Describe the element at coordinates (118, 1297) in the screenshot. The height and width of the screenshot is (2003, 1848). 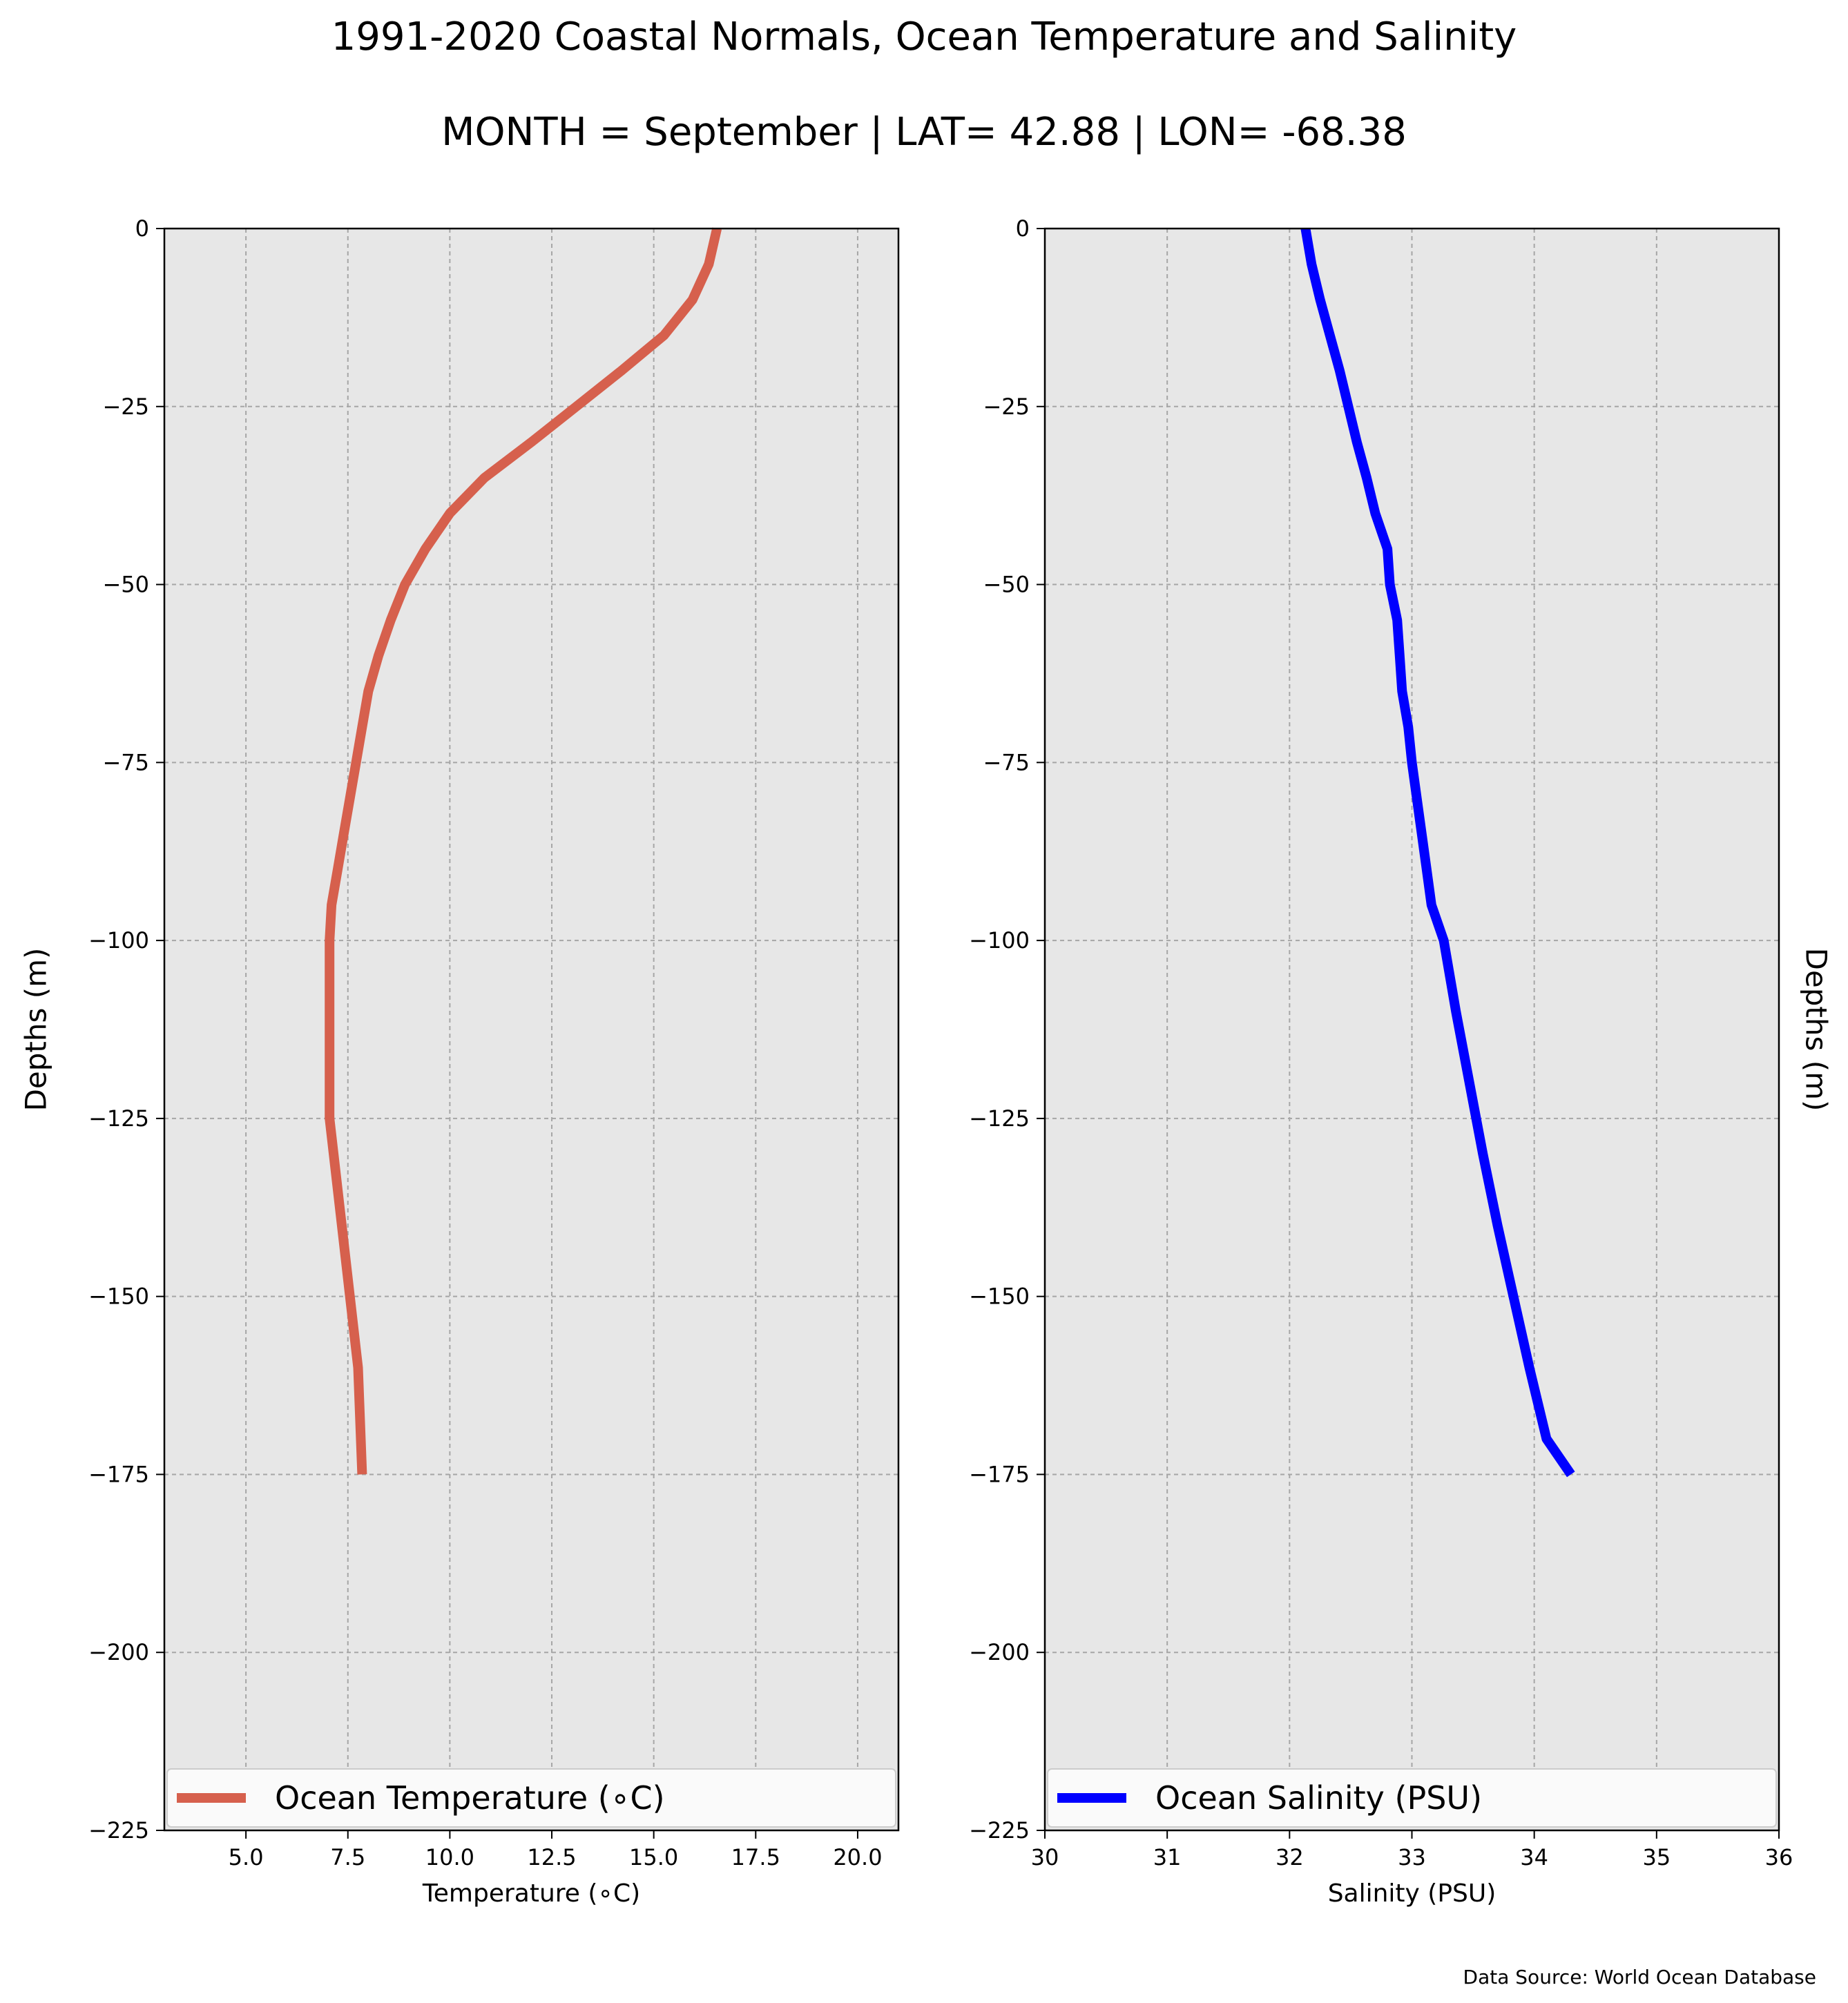
I see `temperature-y-tick-label: −150` at that location.